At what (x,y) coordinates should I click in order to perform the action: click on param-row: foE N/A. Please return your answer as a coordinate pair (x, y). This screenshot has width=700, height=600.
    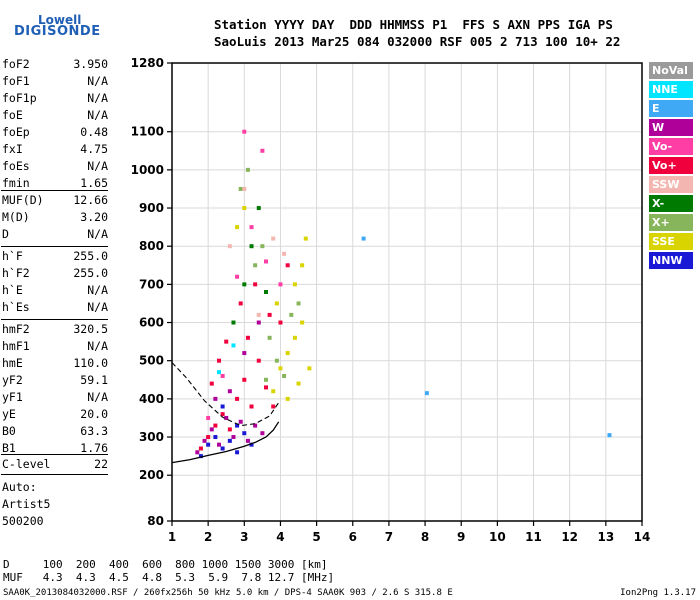
    Looking at the image, I should click on (55, 116).